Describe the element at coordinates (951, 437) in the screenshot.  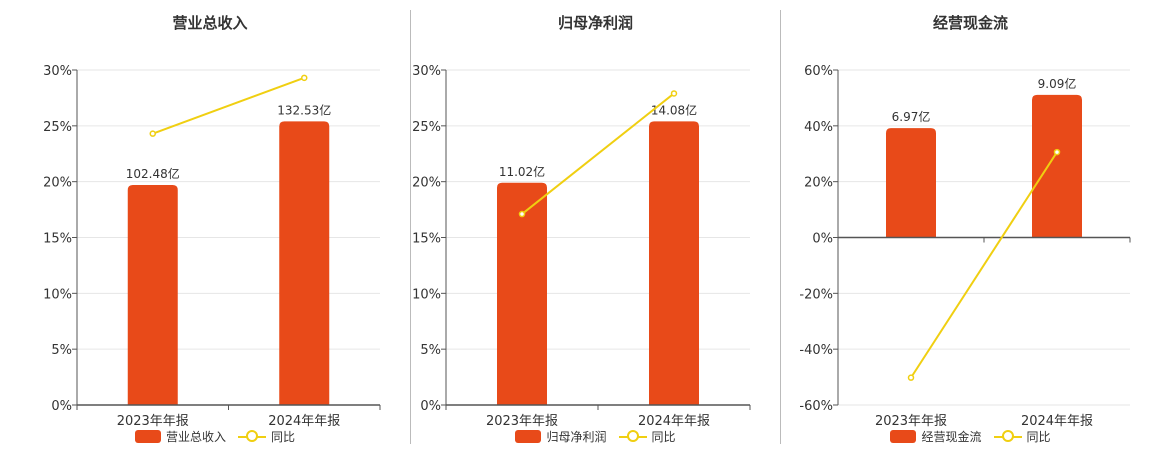
I see `legend-bar-label: 经营现金流` at that location.